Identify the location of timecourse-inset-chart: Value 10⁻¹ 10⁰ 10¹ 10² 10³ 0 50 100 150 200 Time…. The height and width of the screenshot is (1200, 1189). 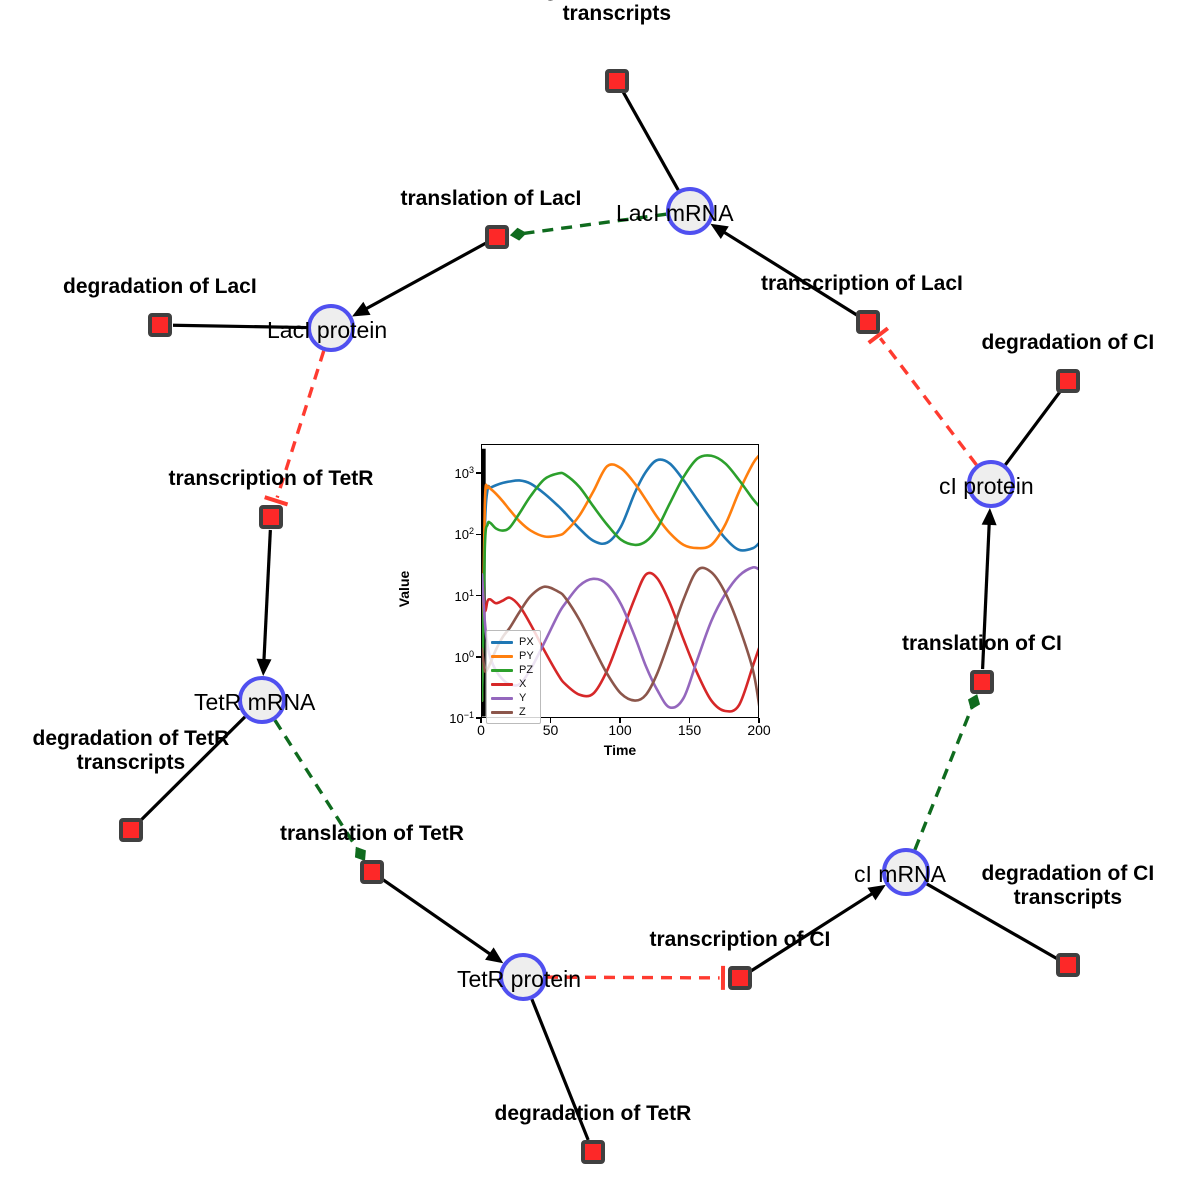
(583, 596).